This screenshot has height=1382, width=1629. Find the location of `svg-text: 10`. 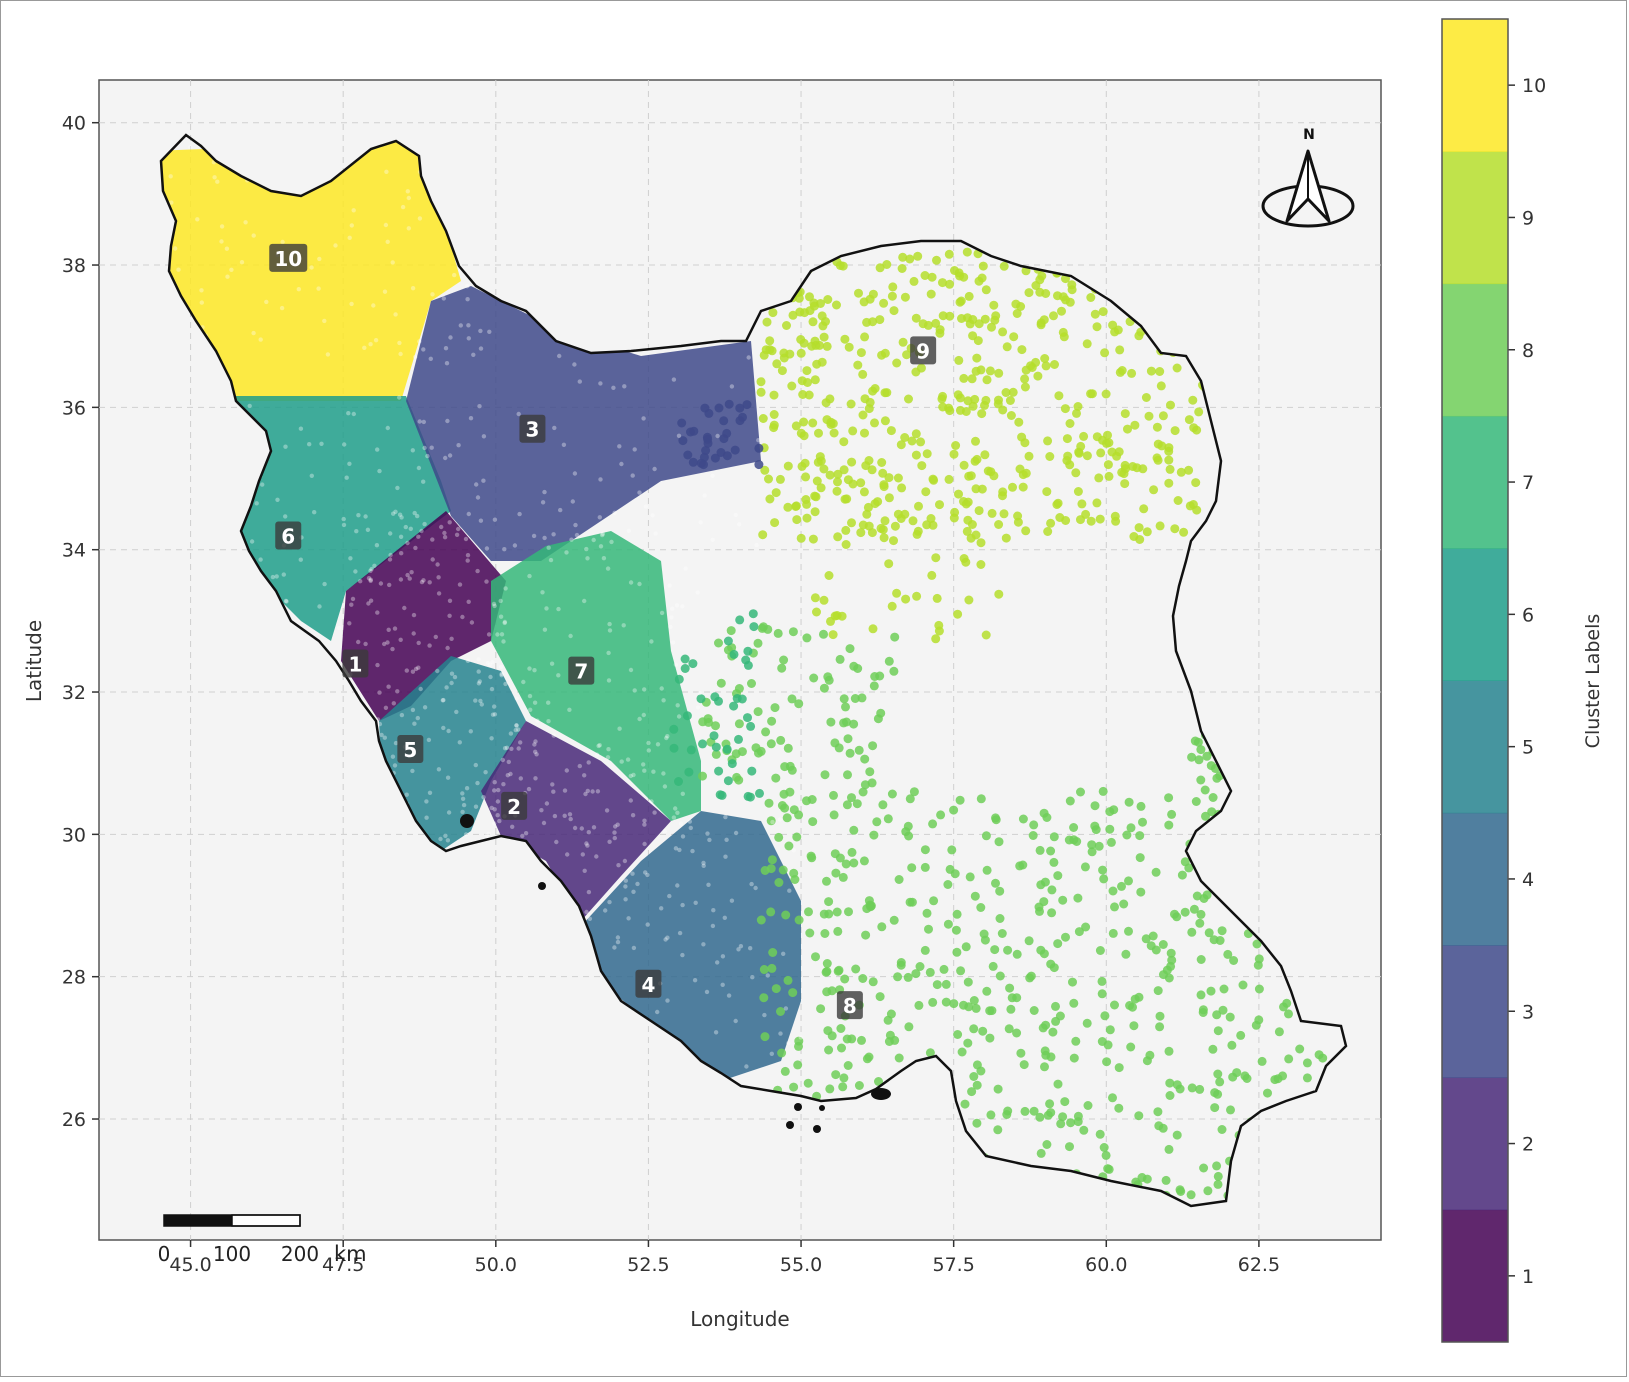

svg-text: 10 is located at coordinates (288, 259).